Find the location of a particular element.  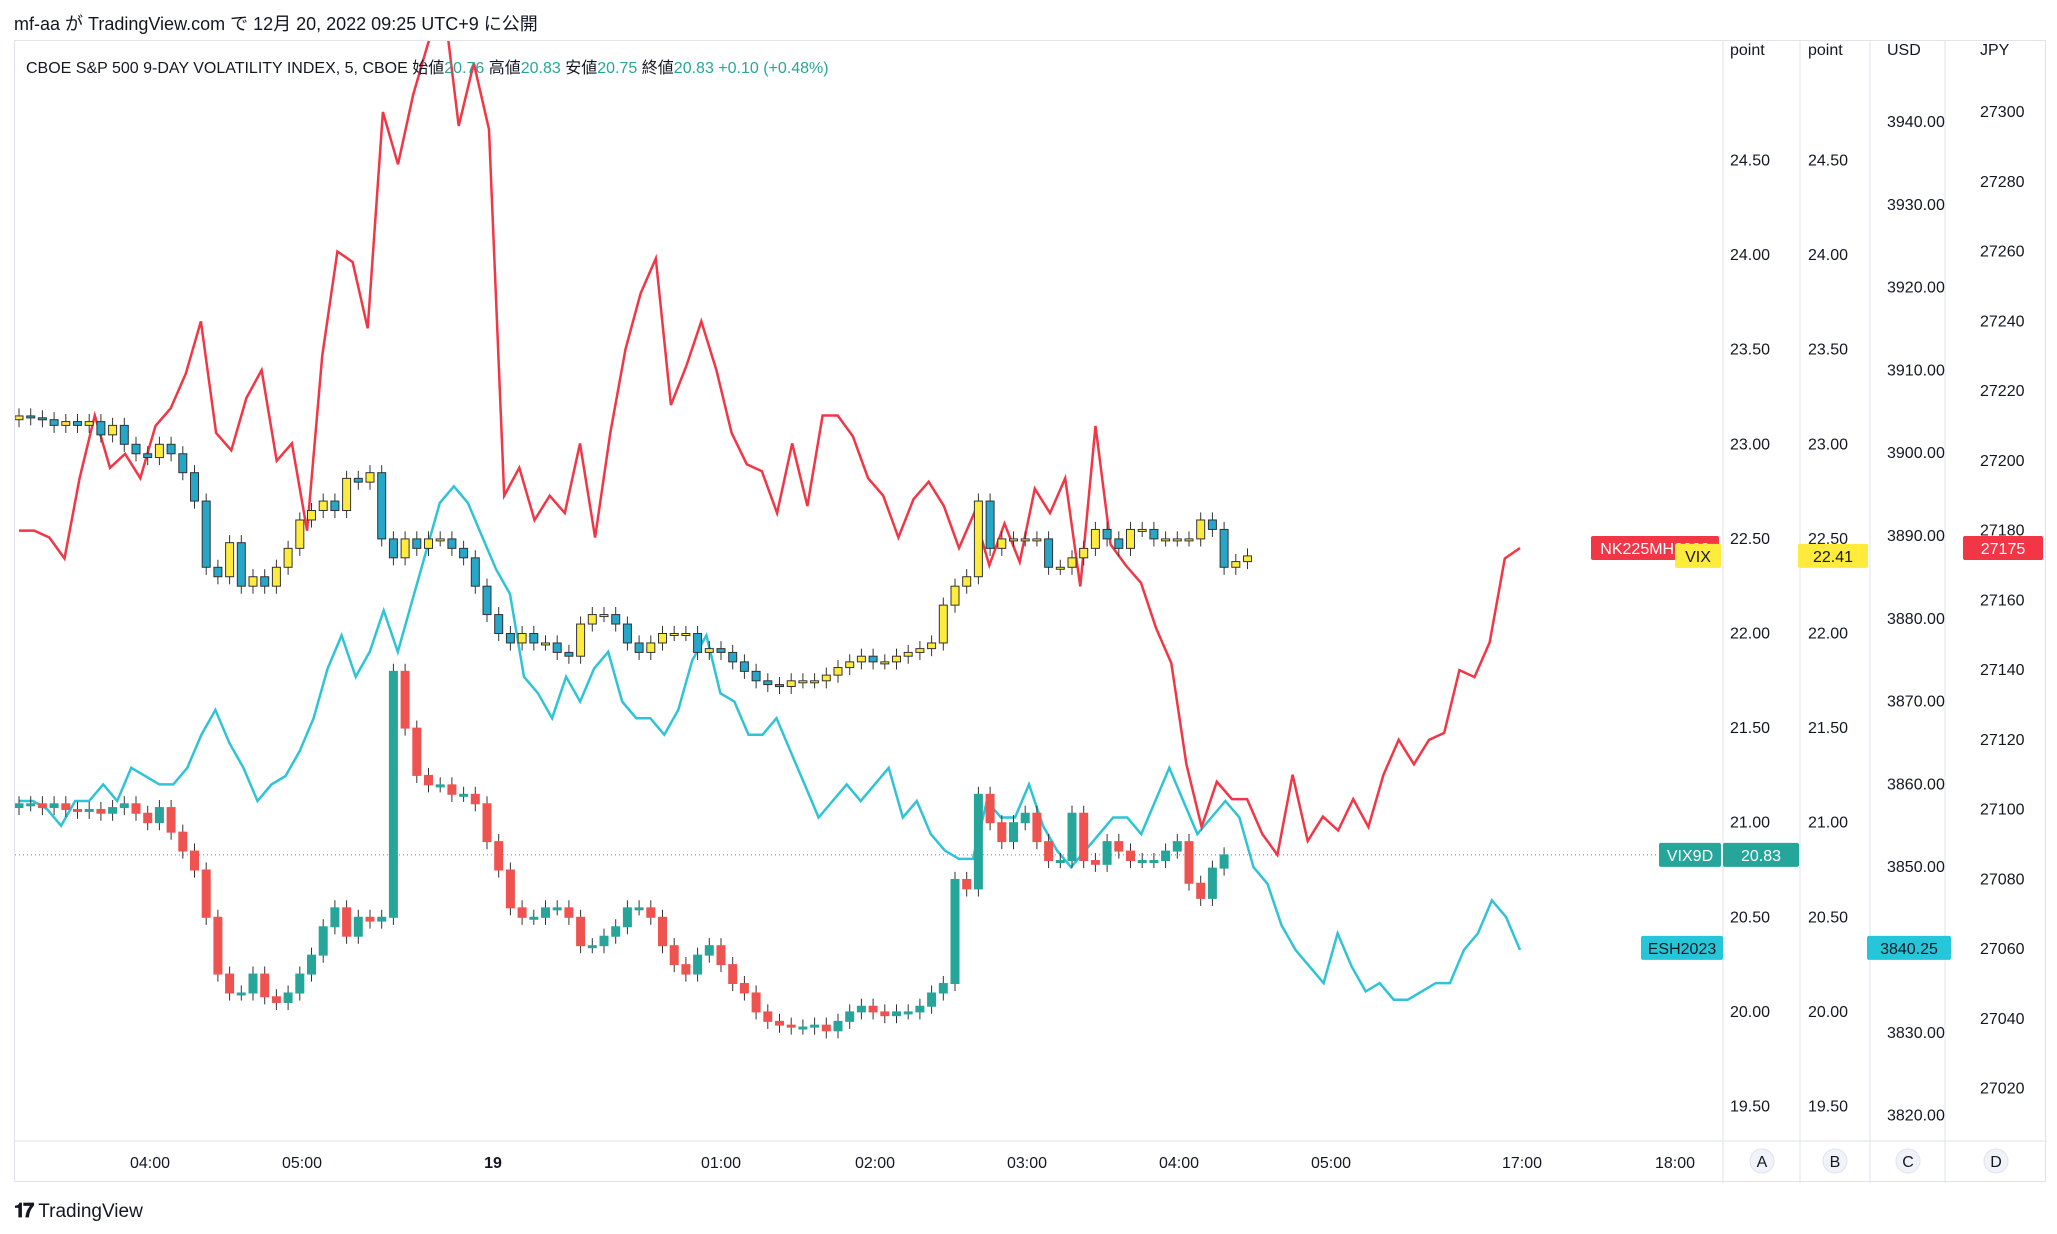

vix9d-value-tag is located at coordinates (1761, 854).